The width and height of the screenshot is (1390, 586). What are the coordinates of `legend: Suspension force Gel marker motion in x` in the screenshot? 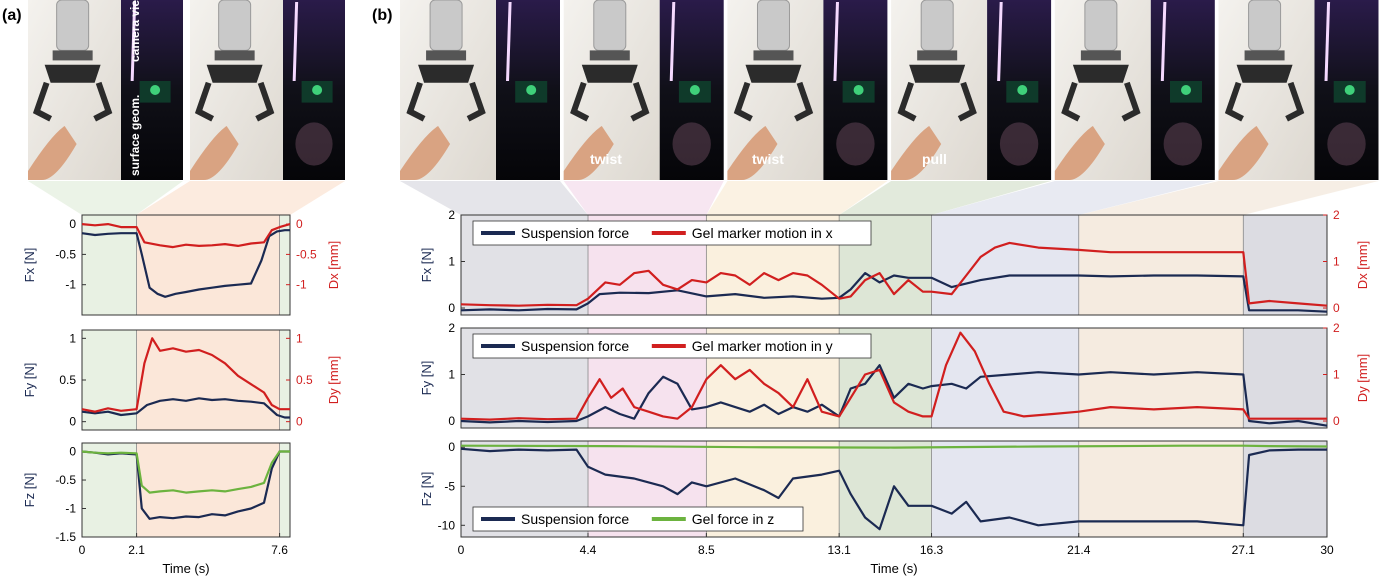 It's located at (672, 233).